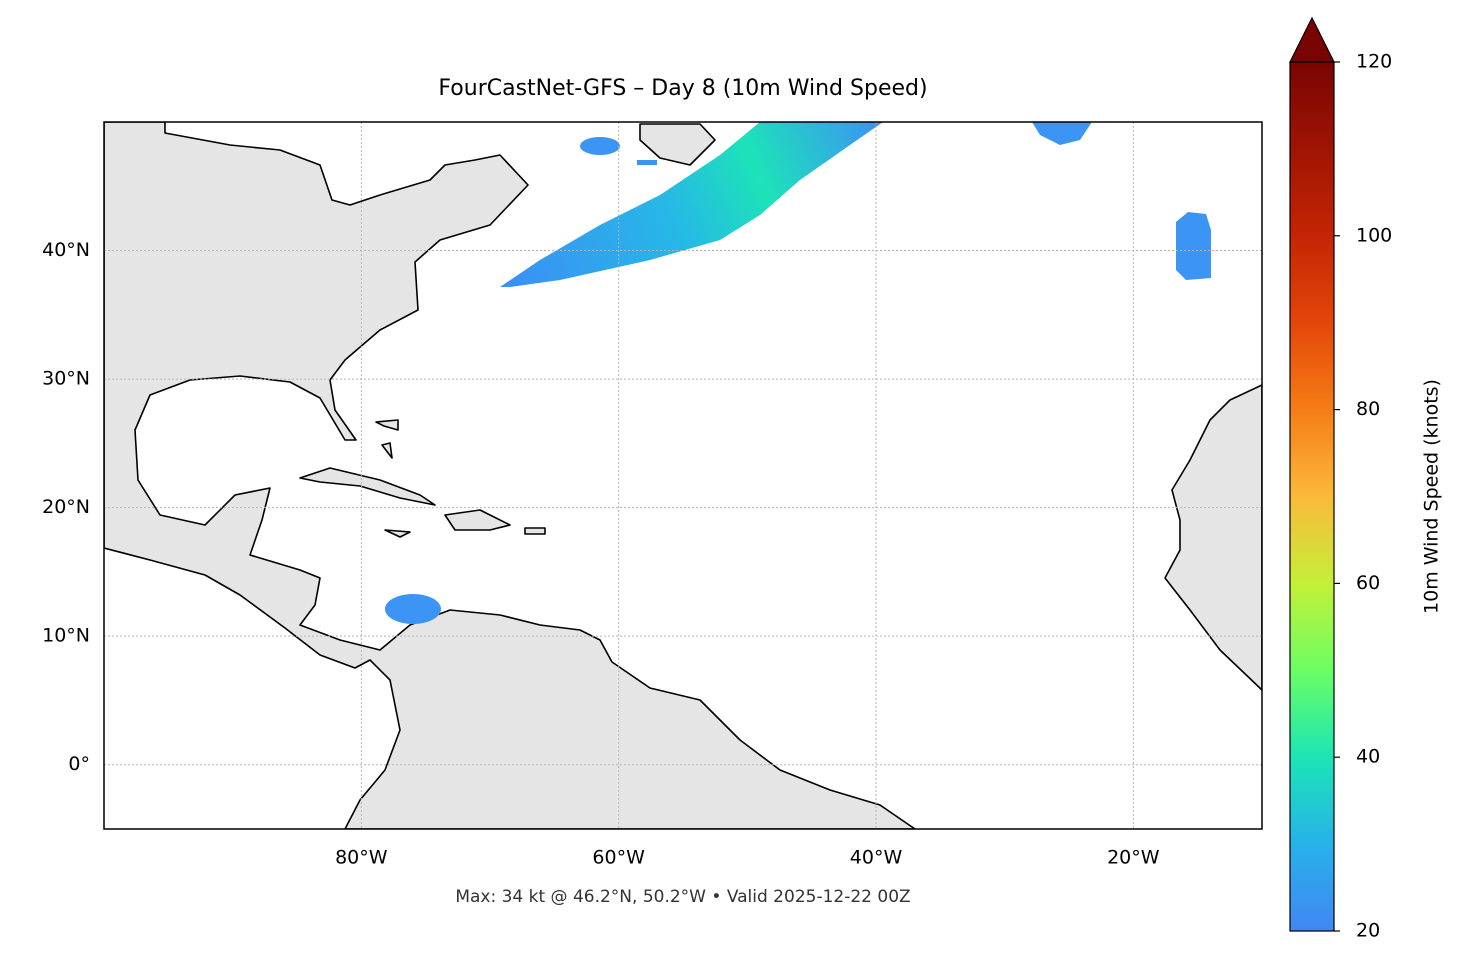 This screenshot has height=969, width=1466. I want to click on colorbar-tick-label: 40, so click(1368, 757).